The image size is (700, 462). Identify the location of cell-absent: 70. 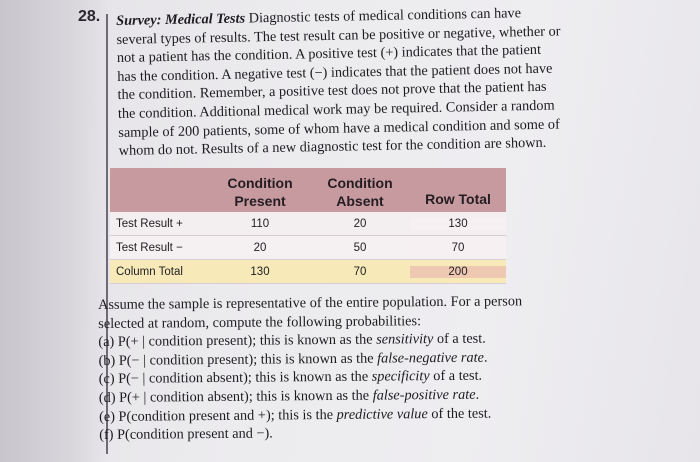
(360, 271).